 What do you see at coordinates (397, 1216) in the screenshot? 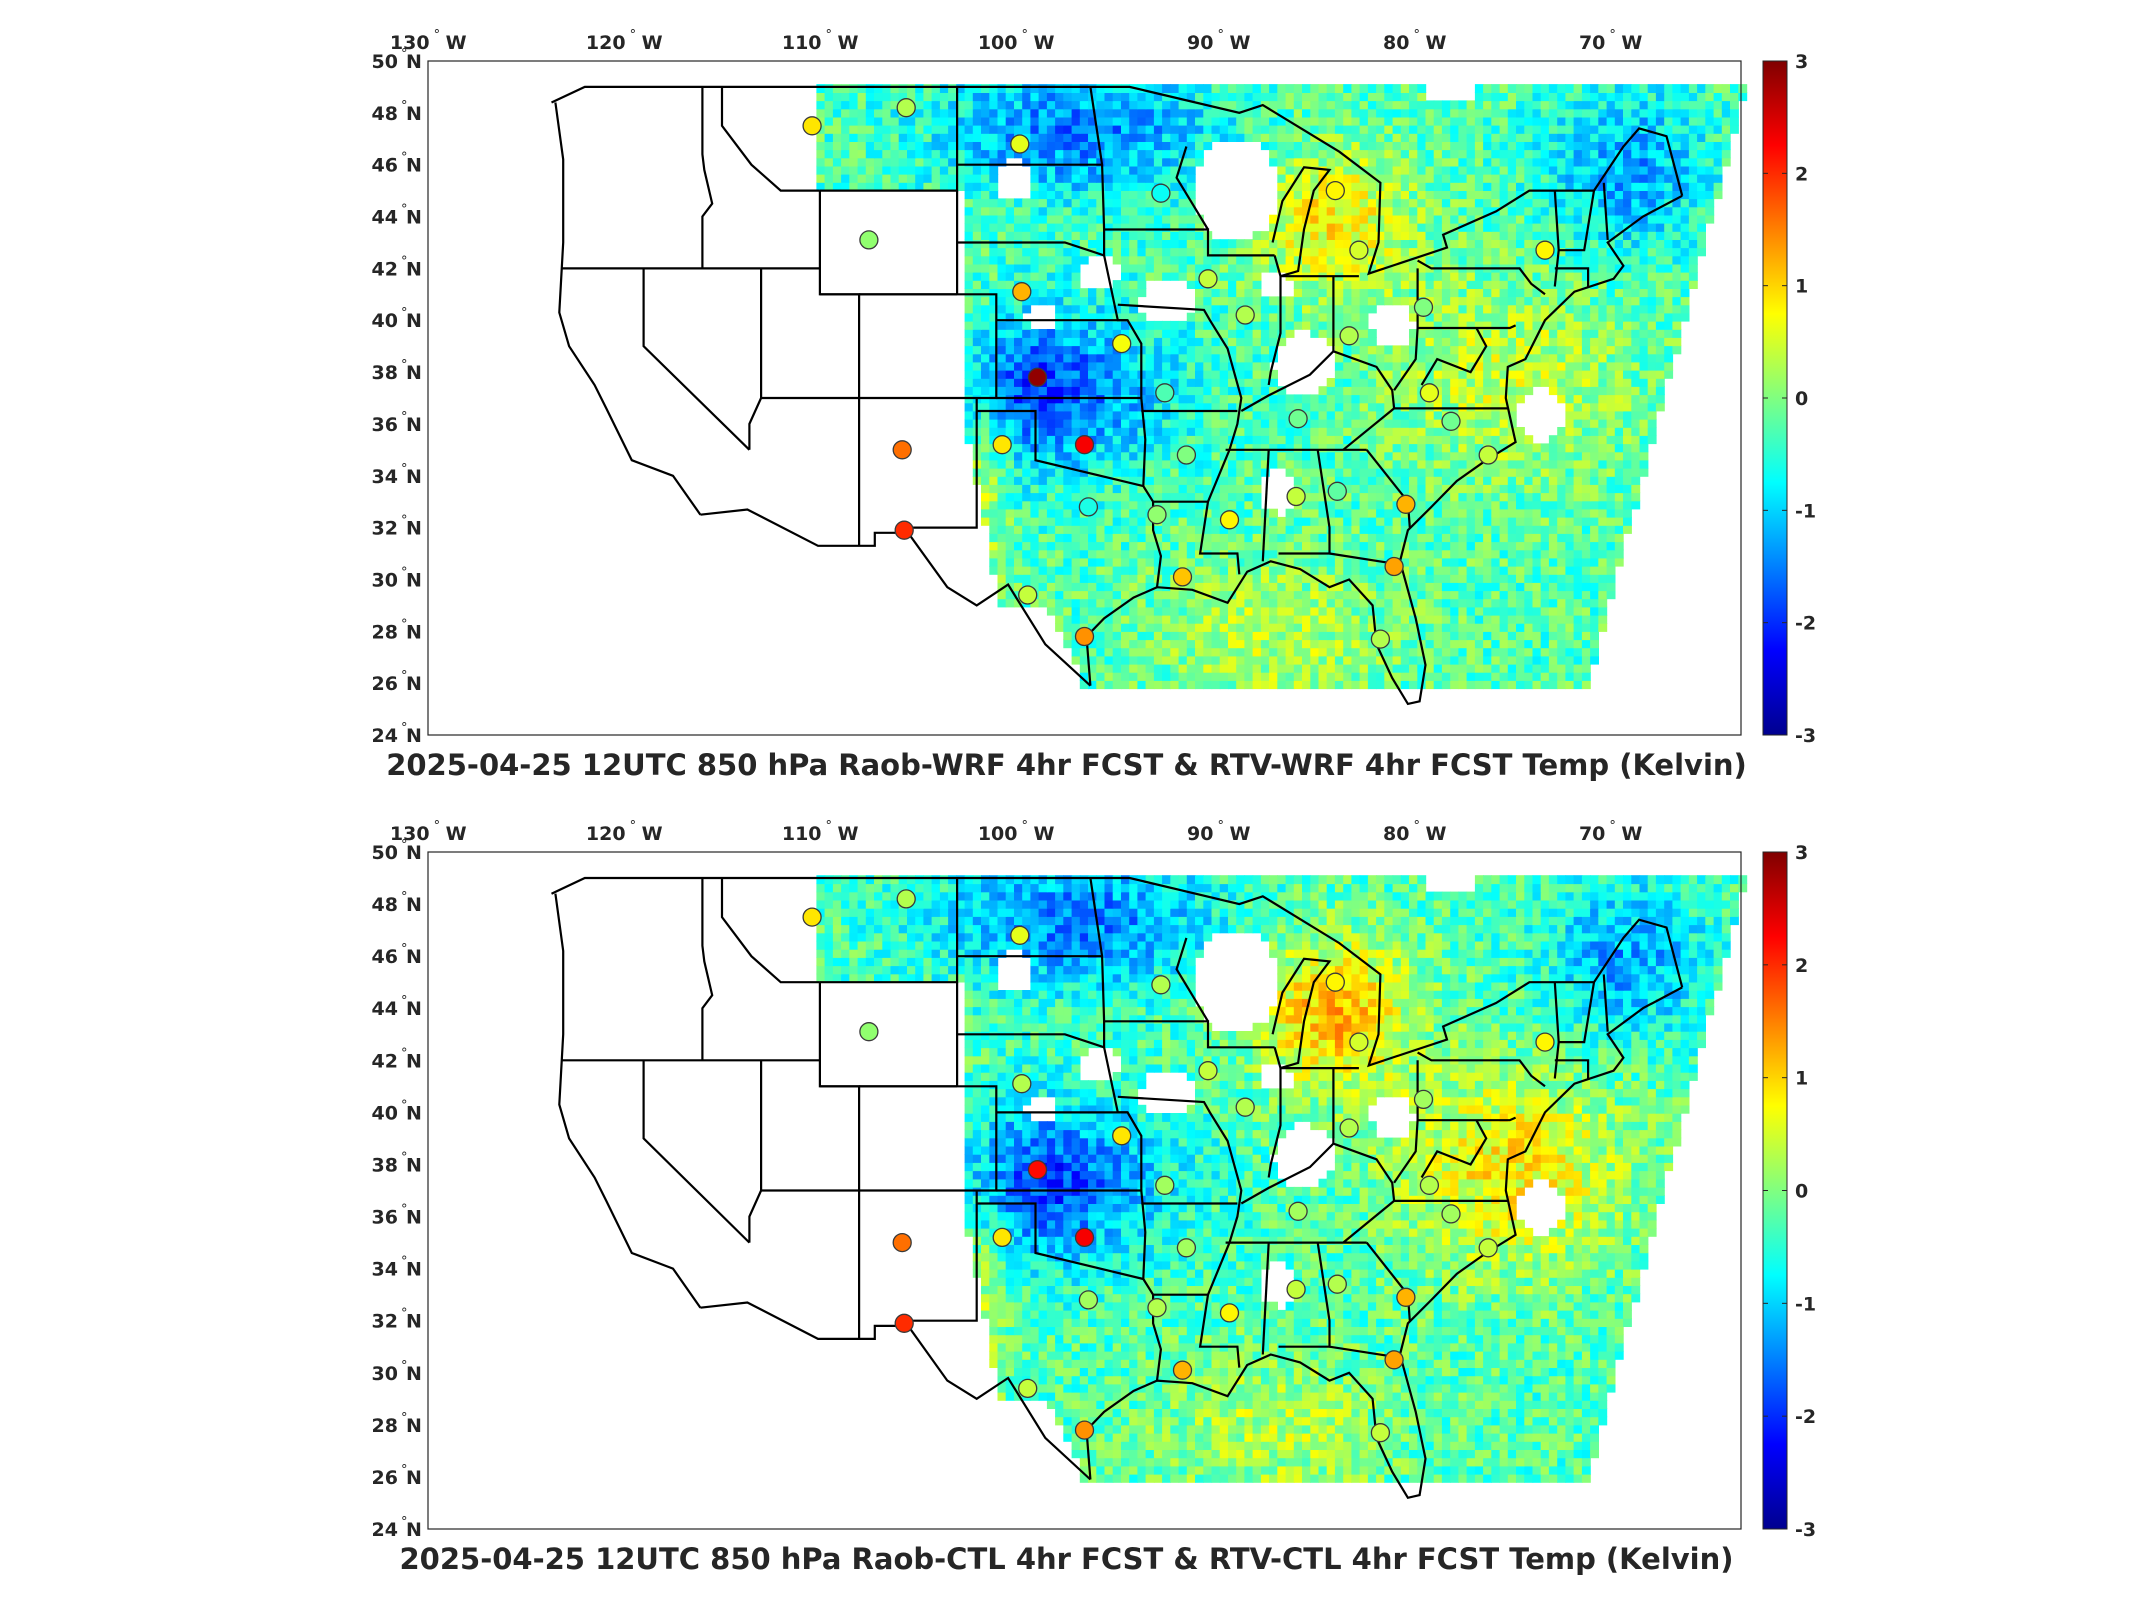
I see `lat-tick-label: 36 °N` at bounding box center [397, 1216].